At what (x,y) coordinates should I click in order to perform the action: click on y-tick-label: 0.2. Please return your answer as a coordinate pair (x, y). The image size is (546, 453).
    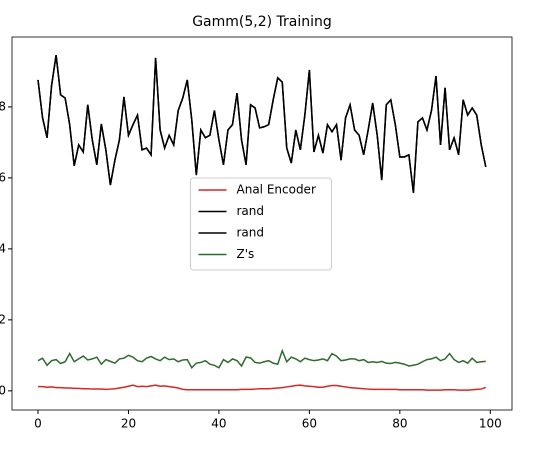
    Looking at the image, I should click on (3, 319).